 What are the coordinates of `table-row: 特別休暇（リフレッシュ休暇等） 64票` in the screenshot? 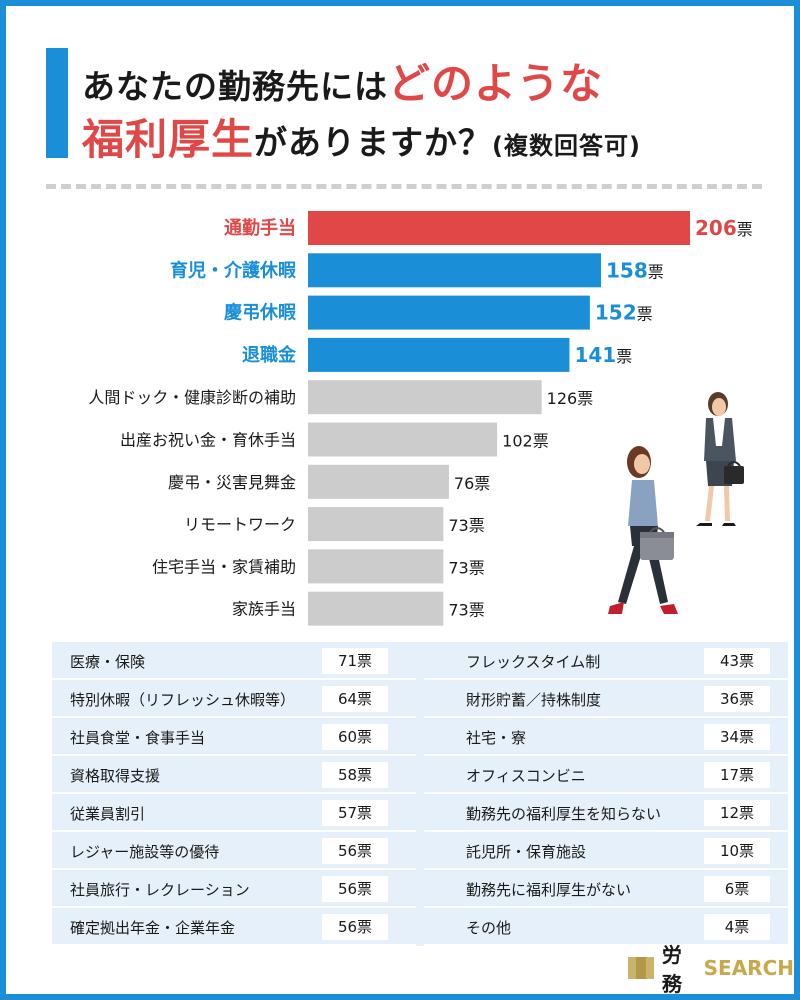 It's located at (234, 699).